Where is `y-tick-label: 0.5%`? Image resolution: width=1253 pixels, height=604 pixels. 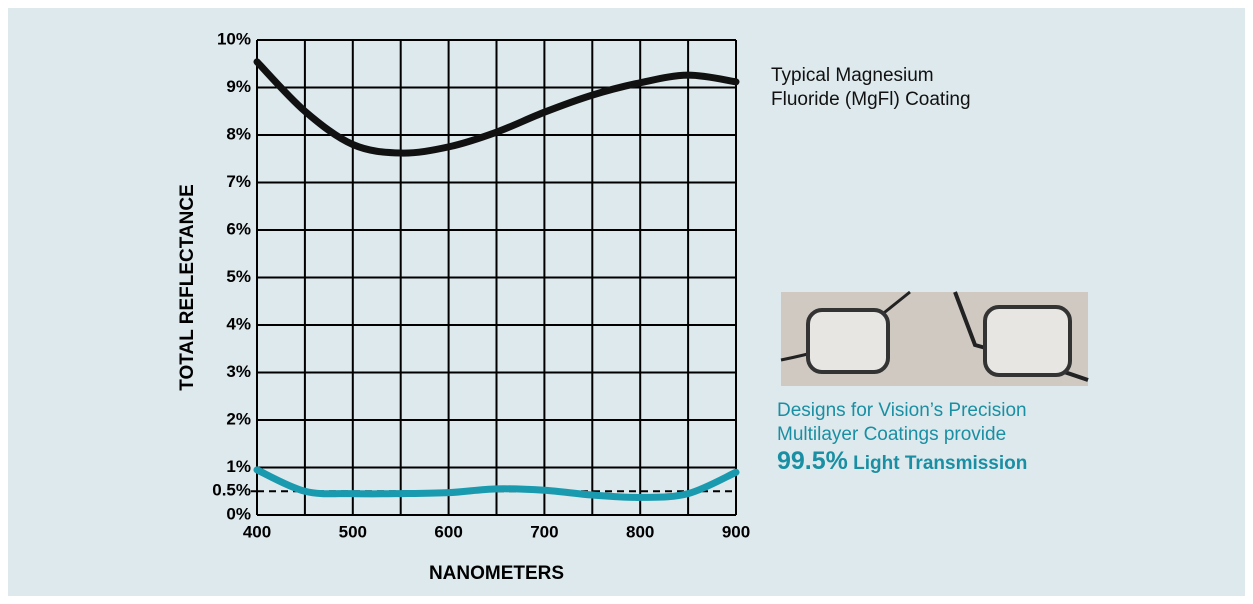
y-tick-label: 0.5% is located at coordinates (231, 490).